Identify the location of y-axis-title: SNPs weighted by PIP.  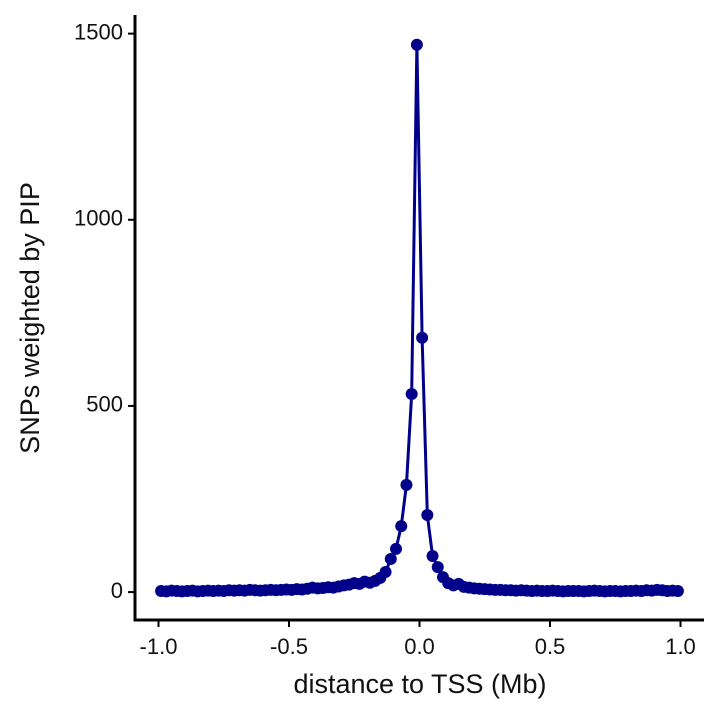
(30, 318).